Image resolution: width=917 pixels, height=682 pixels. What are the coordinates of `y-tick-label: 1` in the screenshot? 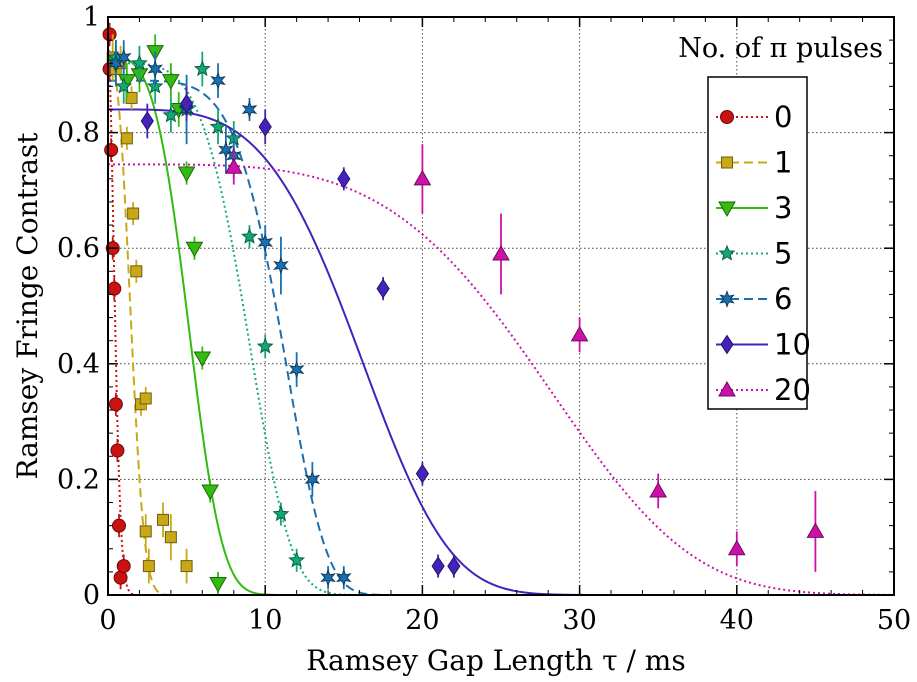 It's located at (91, 17).